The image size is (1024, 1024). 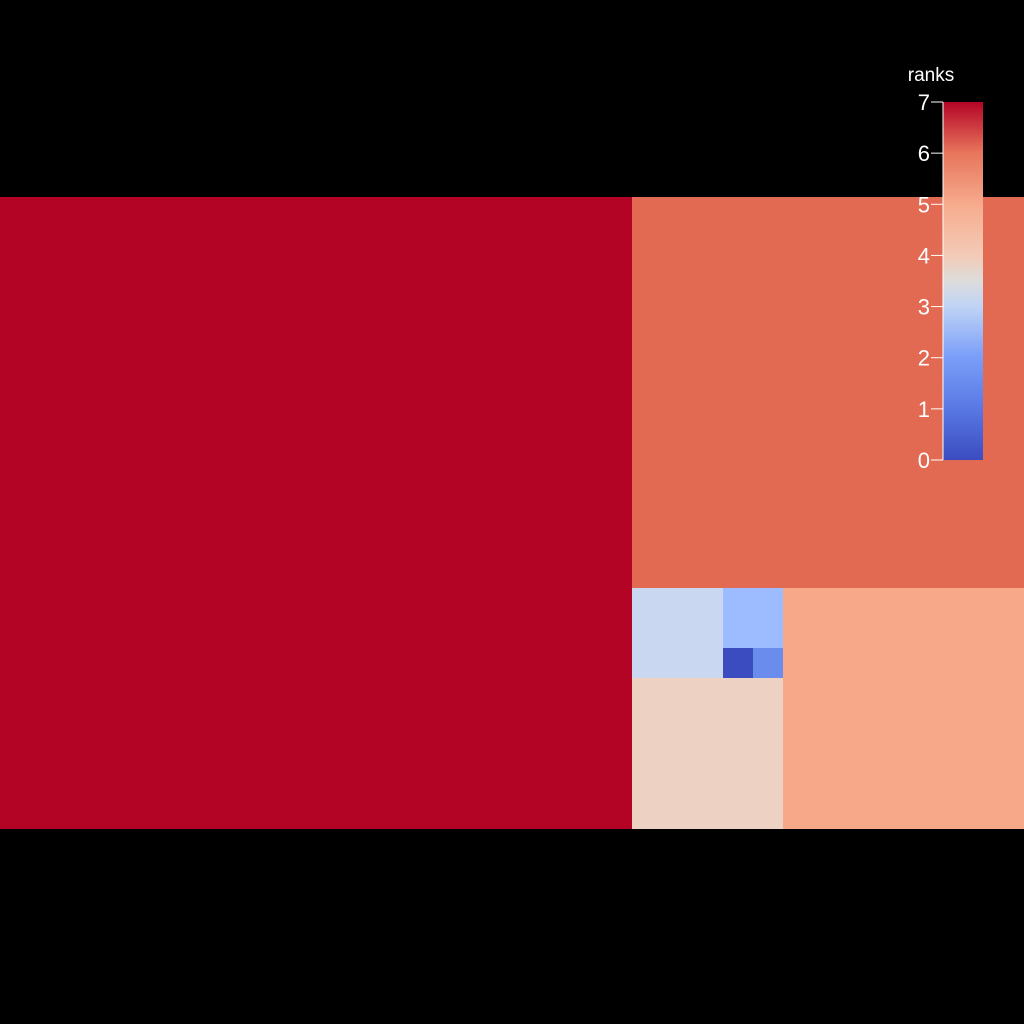 I want to click on colorbar-gradient, so click(x=963, y=281).